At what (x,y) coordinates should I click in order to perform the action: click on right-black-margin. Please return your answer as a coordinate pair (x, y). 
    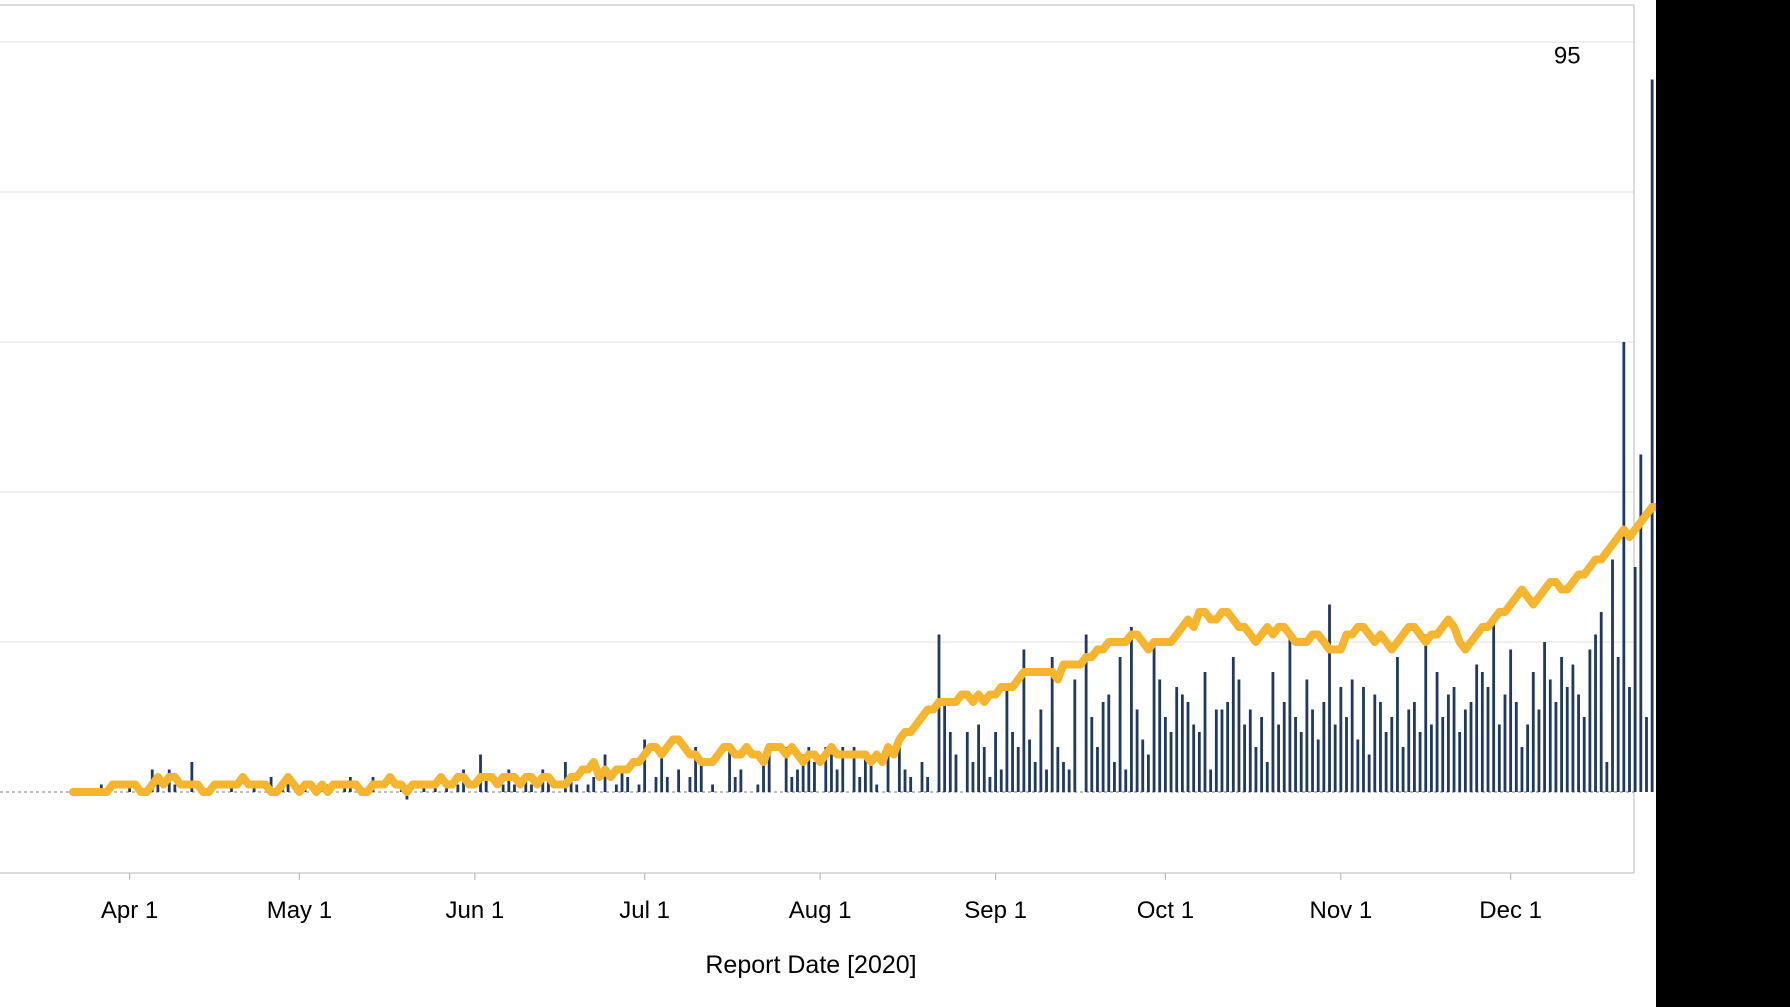
    Looking at the image, I should click on (1723, 503).